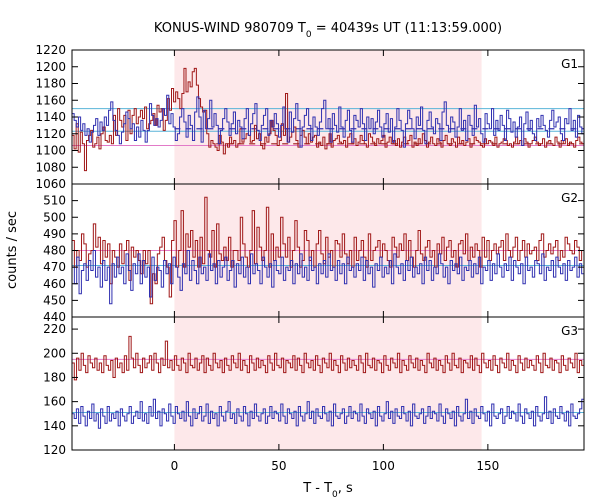 Image resolution: width=600 pixels, height=500 pixels. What do you see at coordinates (50, 67) in the screenshot?
I see `y-tick-label: 1200` at bounding box center [50, 67].